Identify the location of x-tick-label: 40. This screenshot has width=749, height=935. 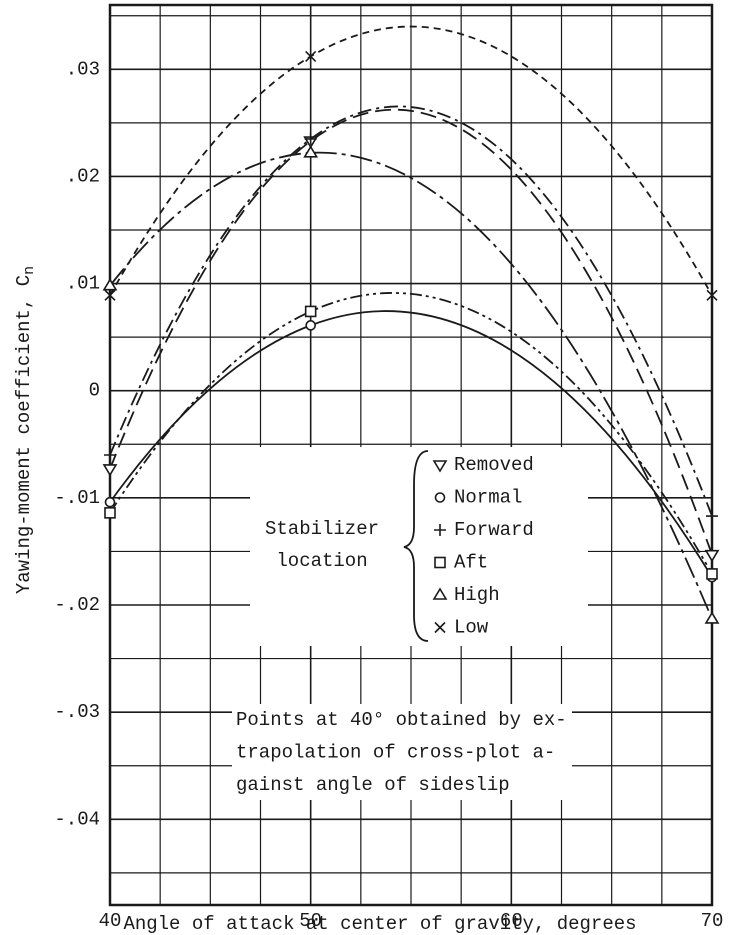
(110, 921).